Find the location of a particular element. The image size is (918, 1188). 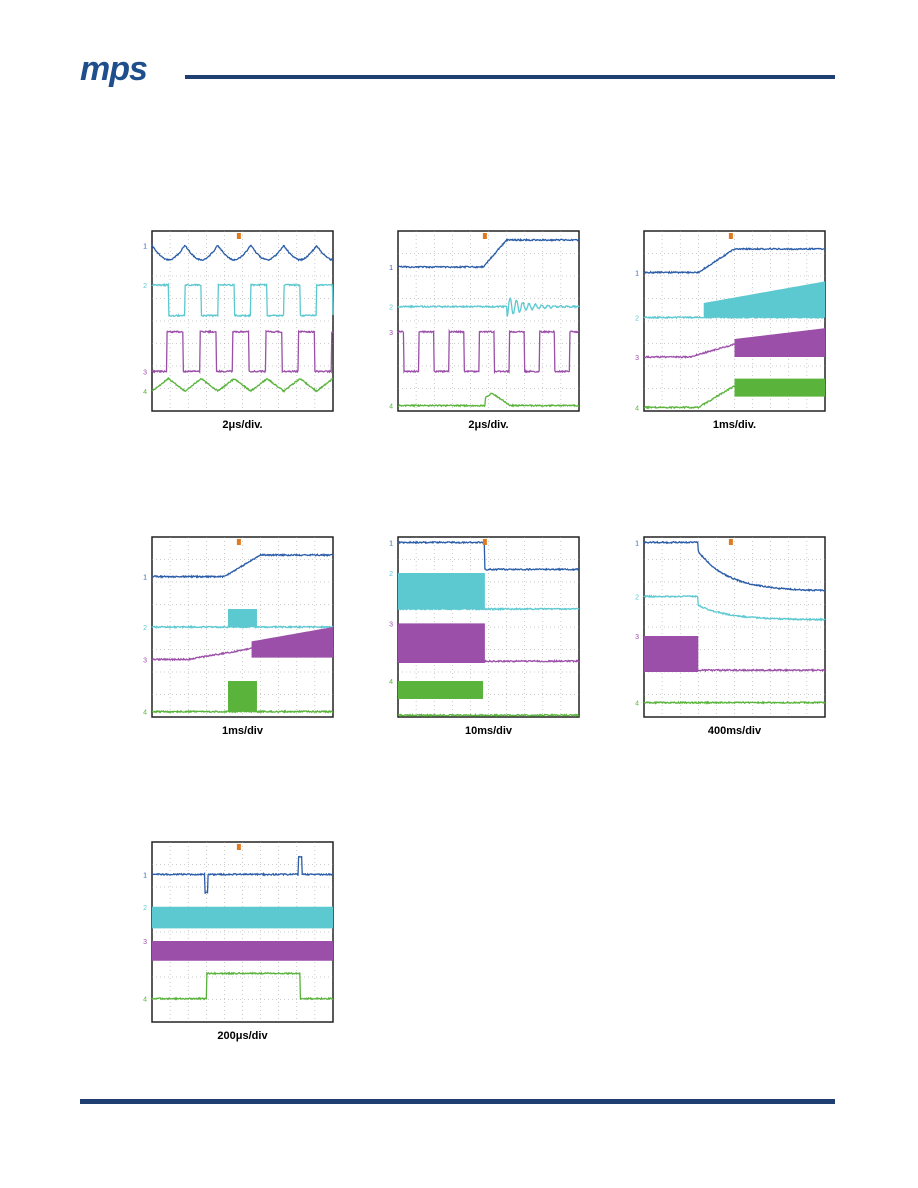

caption: 1ms/div. is located at coordinates (734, 425).